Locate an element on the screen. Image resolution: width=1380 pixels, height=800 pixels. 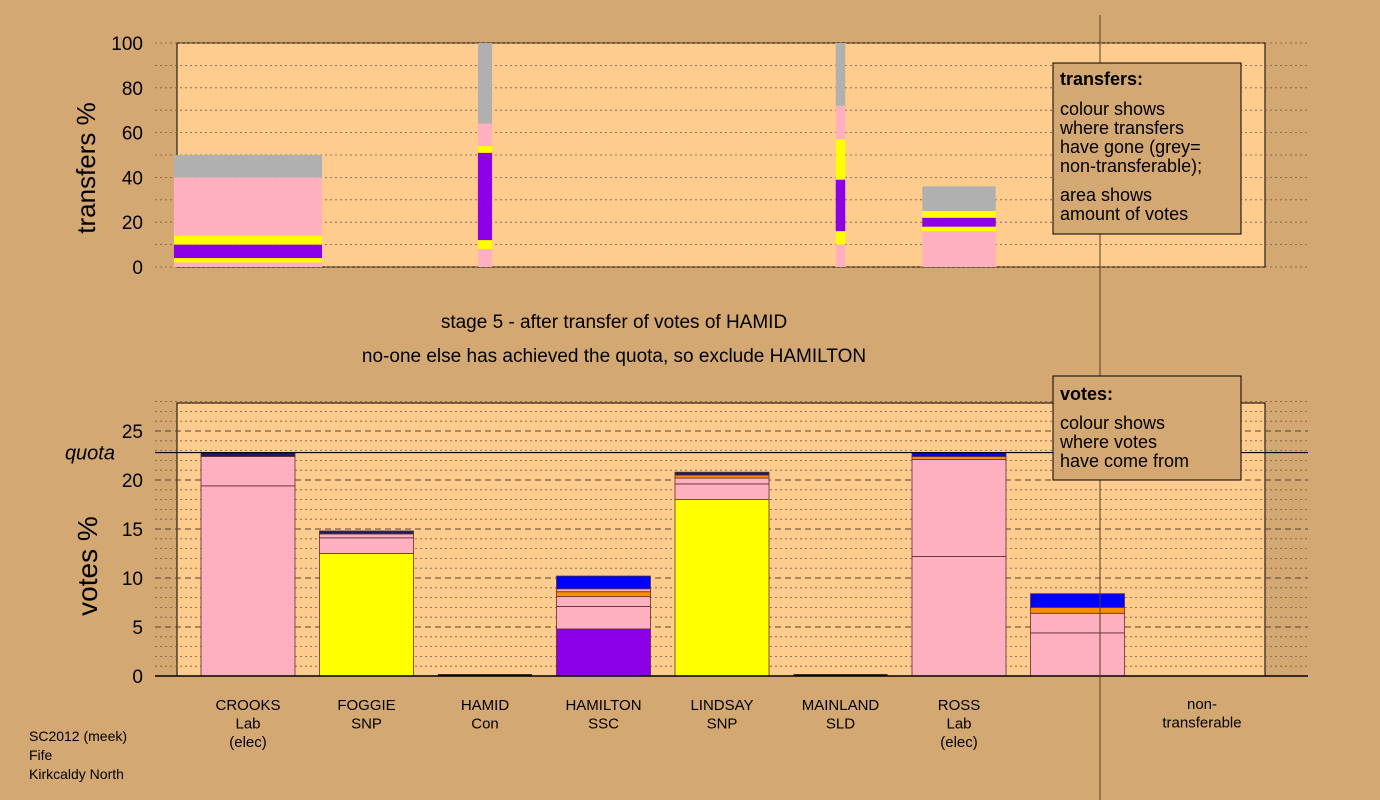
votes-legend-title: votes: is located at coordinates (1086, 394).